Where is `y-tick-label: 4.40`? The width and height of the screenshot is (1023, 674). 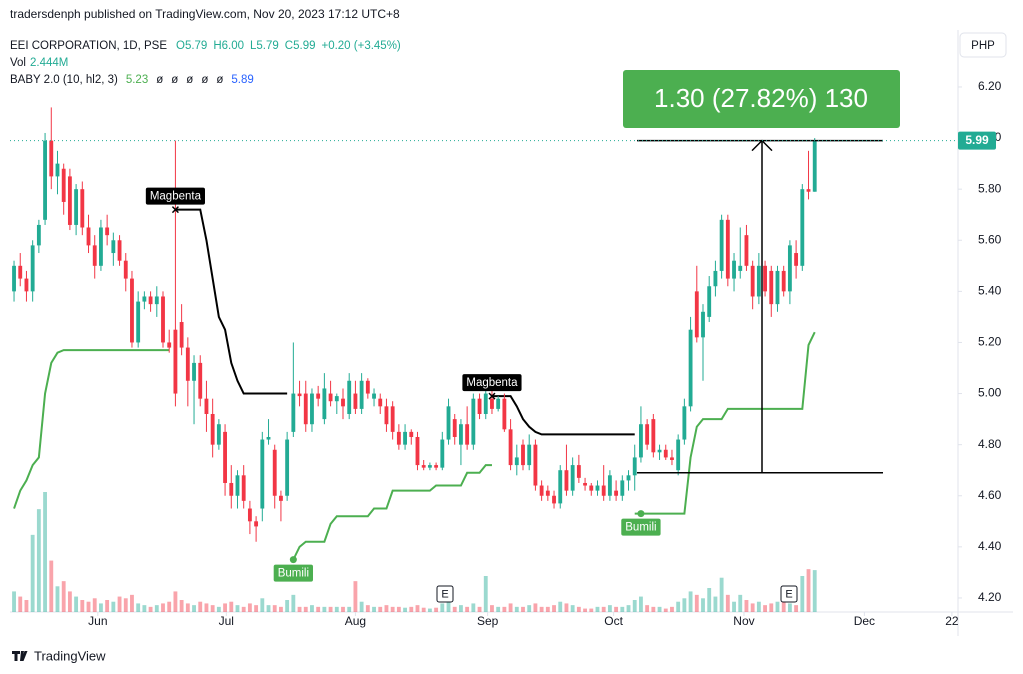 y-tick-label: 4.40 is located at coordinates (990, 546).